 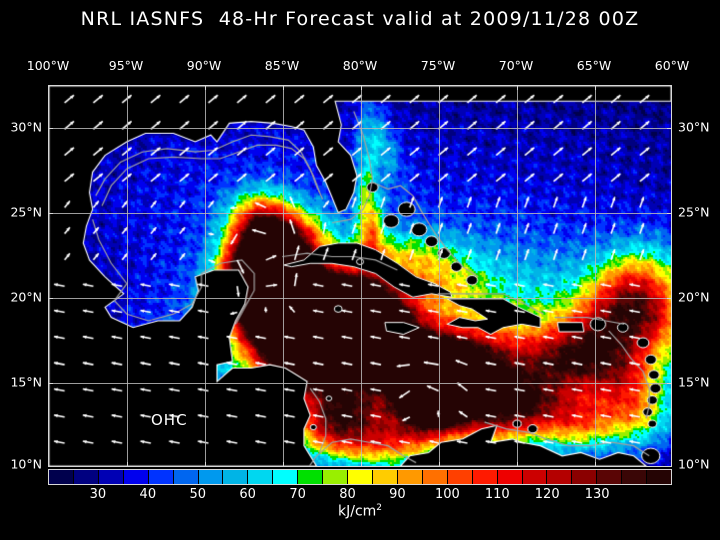 I want to click on lon-tick-label-90W: 90°W, so click(x=204, y=65).